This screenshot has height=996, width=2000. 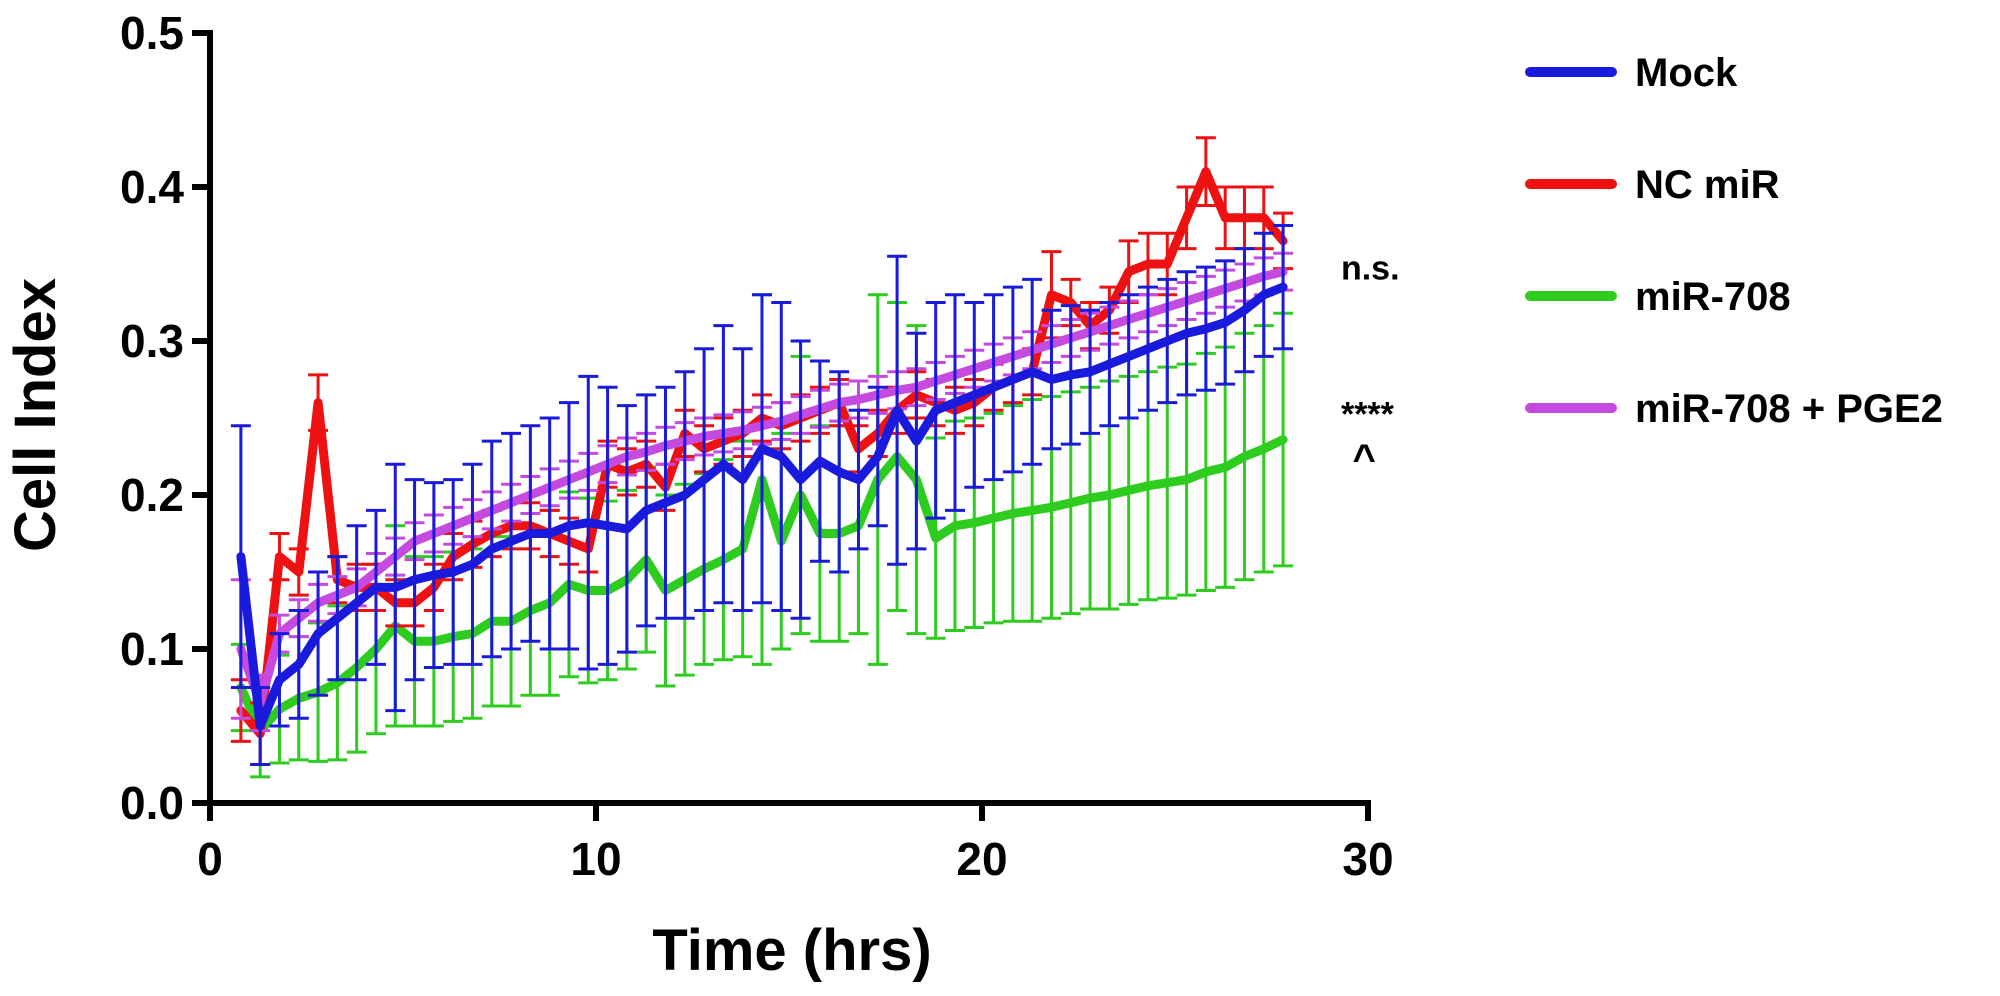 I want to click on y-tick-label: 0.1, so click(x=152, y=649).